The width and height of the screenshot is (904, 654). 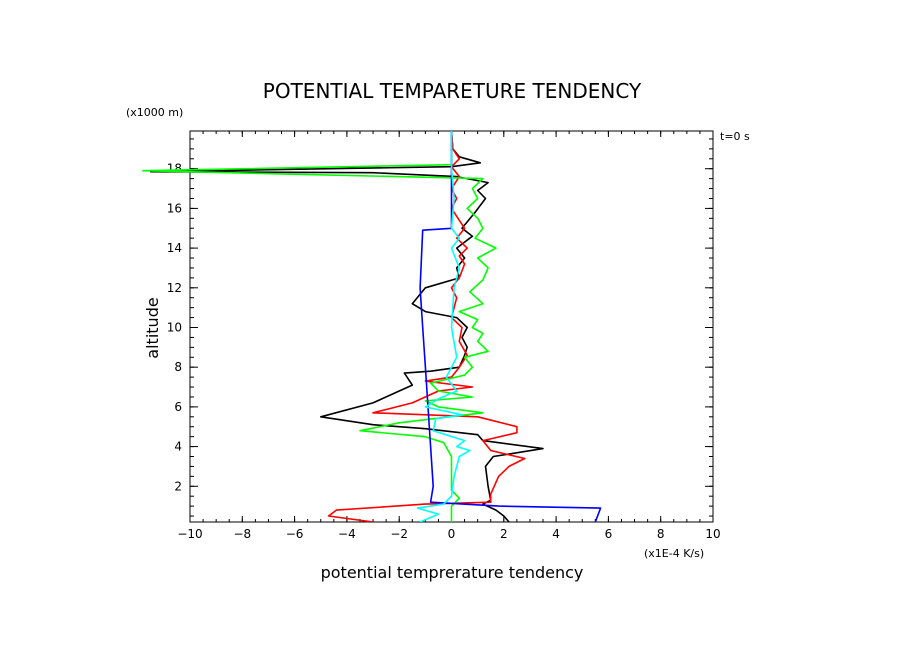 What do you see at coordinates (452, 572) in the screenshot?
I see `x-axis-label: potential temprerature tendency` at bounding box center [452, 572].